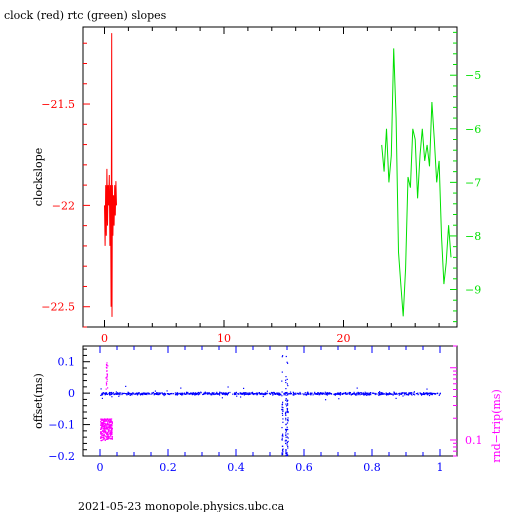 The width and height of the screenshot is (512, 512). Describe the element at coordinates (473, 129) in the screenshot. I see `top-y2-tick-label: −6` at that location.